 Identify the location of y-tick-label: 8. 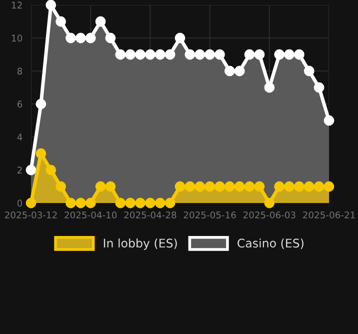
(19, 71).